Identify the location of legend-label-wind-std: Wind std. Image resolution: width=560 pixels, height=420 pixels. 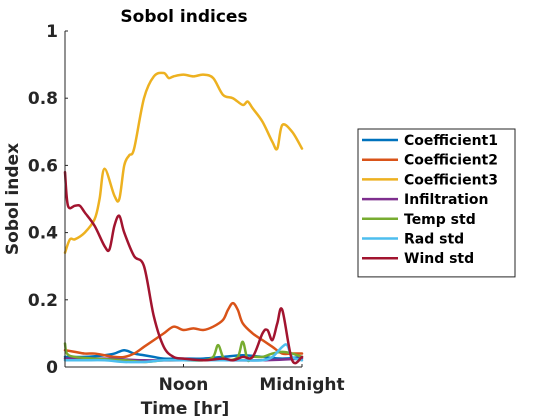
(439, 259).